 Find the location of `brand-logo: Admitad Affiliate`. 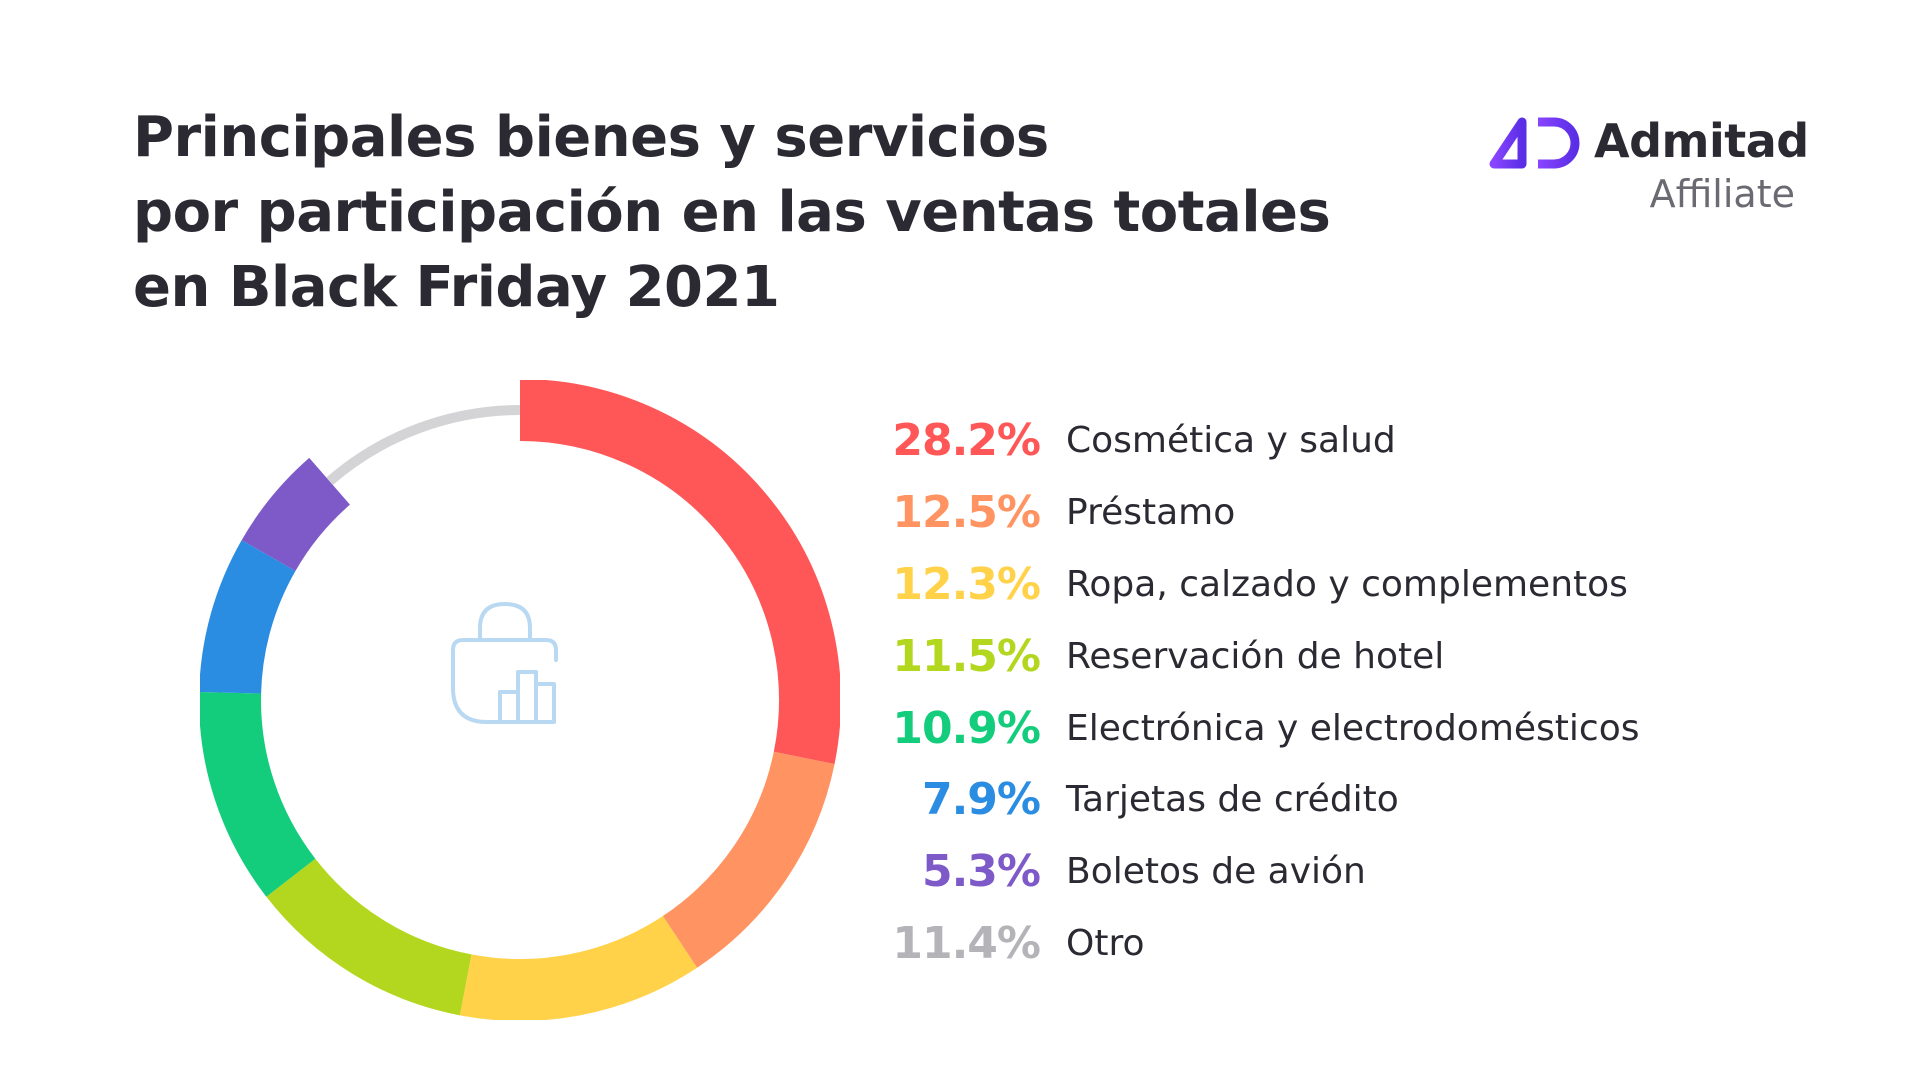

brand-logo: Admitad Affiliate is located at coordinates (1648, 165).